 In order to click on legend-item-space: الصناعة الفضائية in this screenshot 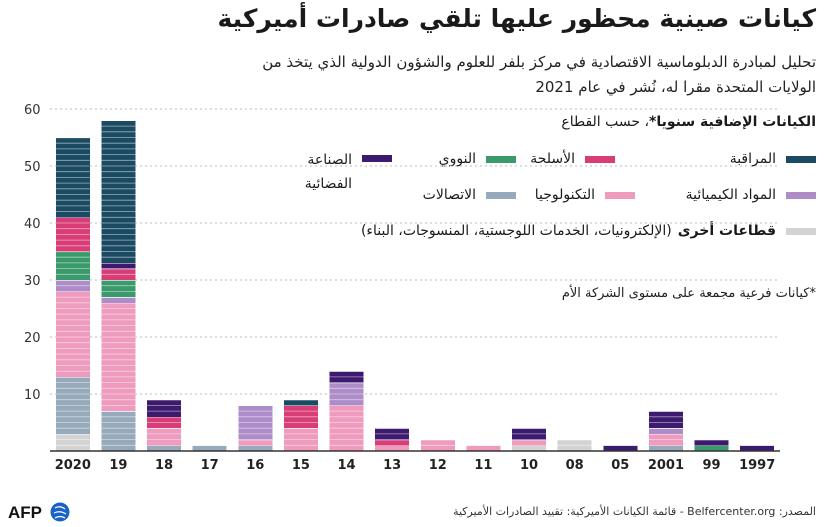, I will do `click(337, 170)`.